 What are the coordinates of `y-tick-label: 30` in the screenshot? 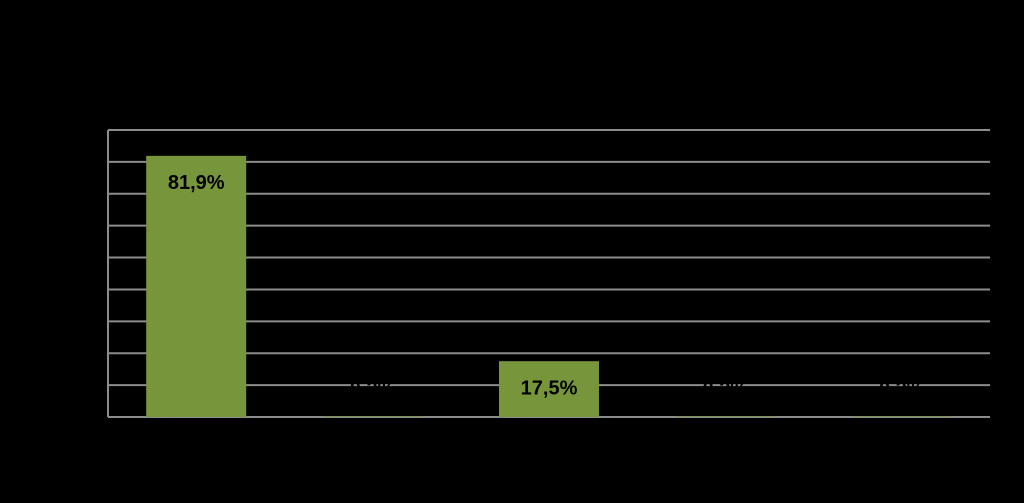 It's located at (92, 320).